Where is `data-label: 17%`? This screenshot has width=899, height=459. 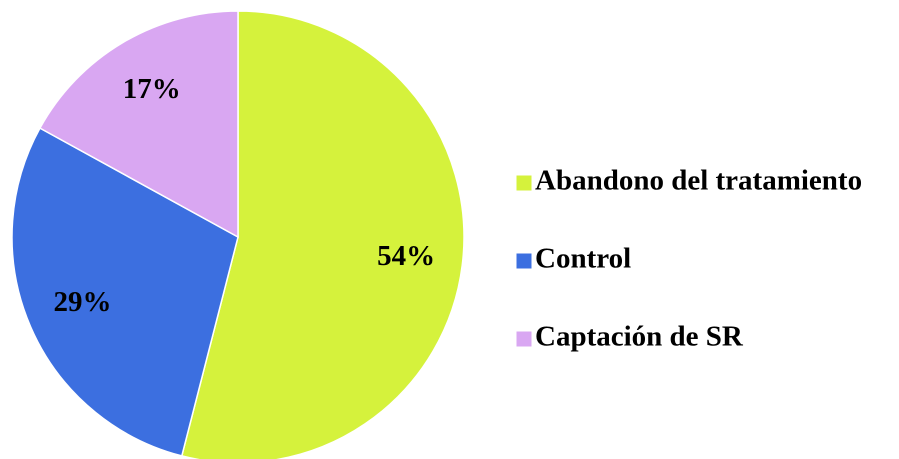 data-label: 17% is located at coordinates (152, 89).